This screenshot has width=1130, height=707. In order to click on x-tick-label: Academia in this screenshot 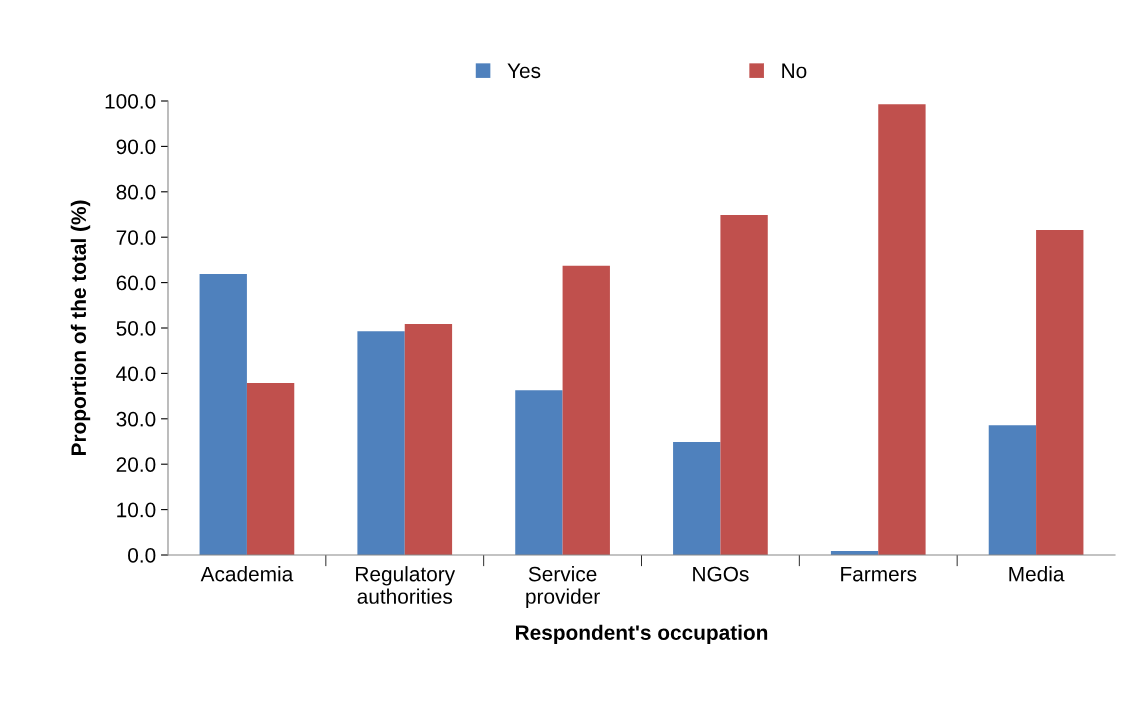, I will do `click(247, 574)`.